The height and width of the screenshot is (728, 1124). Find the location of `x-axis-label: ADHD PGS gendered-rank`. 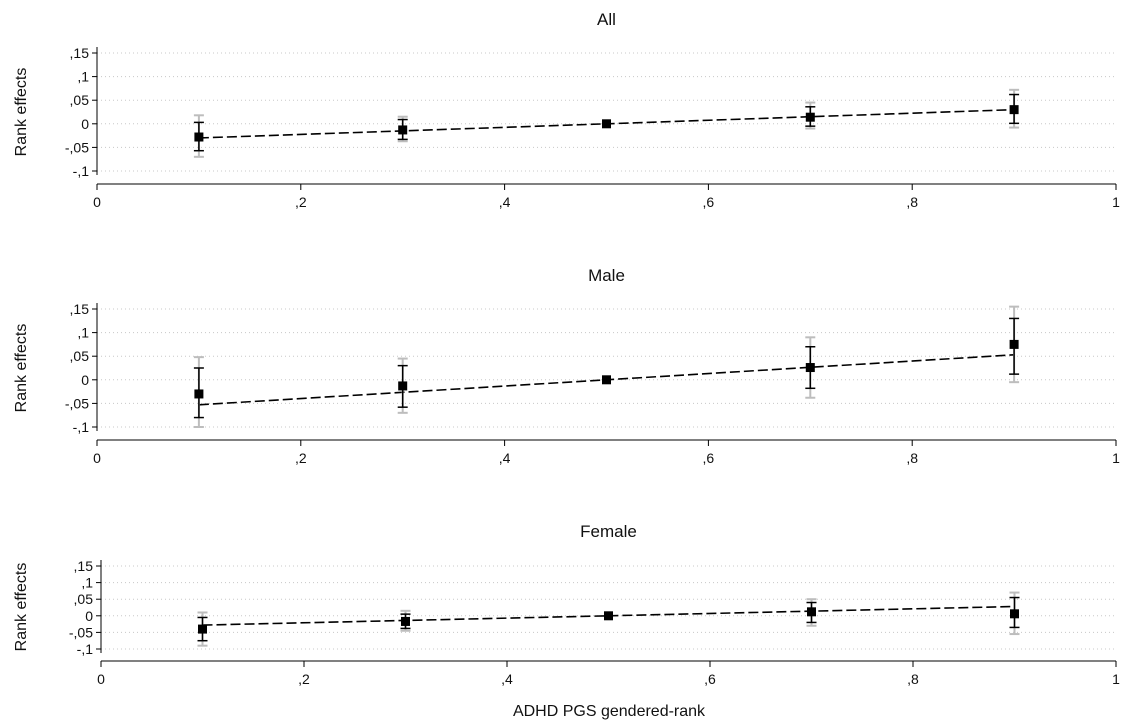

x-axis-label: ADHD PGS gendered-rank is located at coordinates (609, 711).